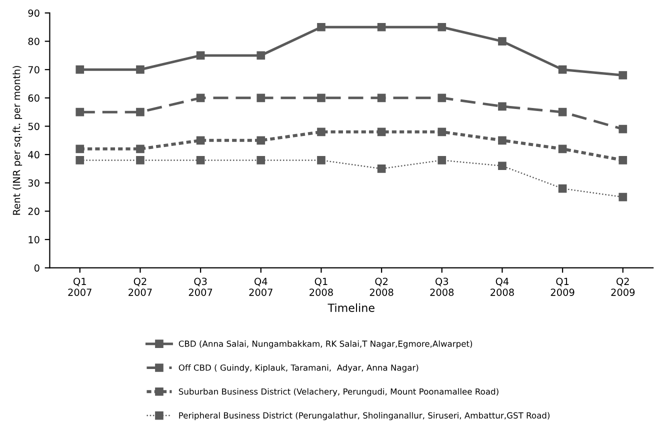  I want to click on y-tick-label: 40, so click(34, 154).